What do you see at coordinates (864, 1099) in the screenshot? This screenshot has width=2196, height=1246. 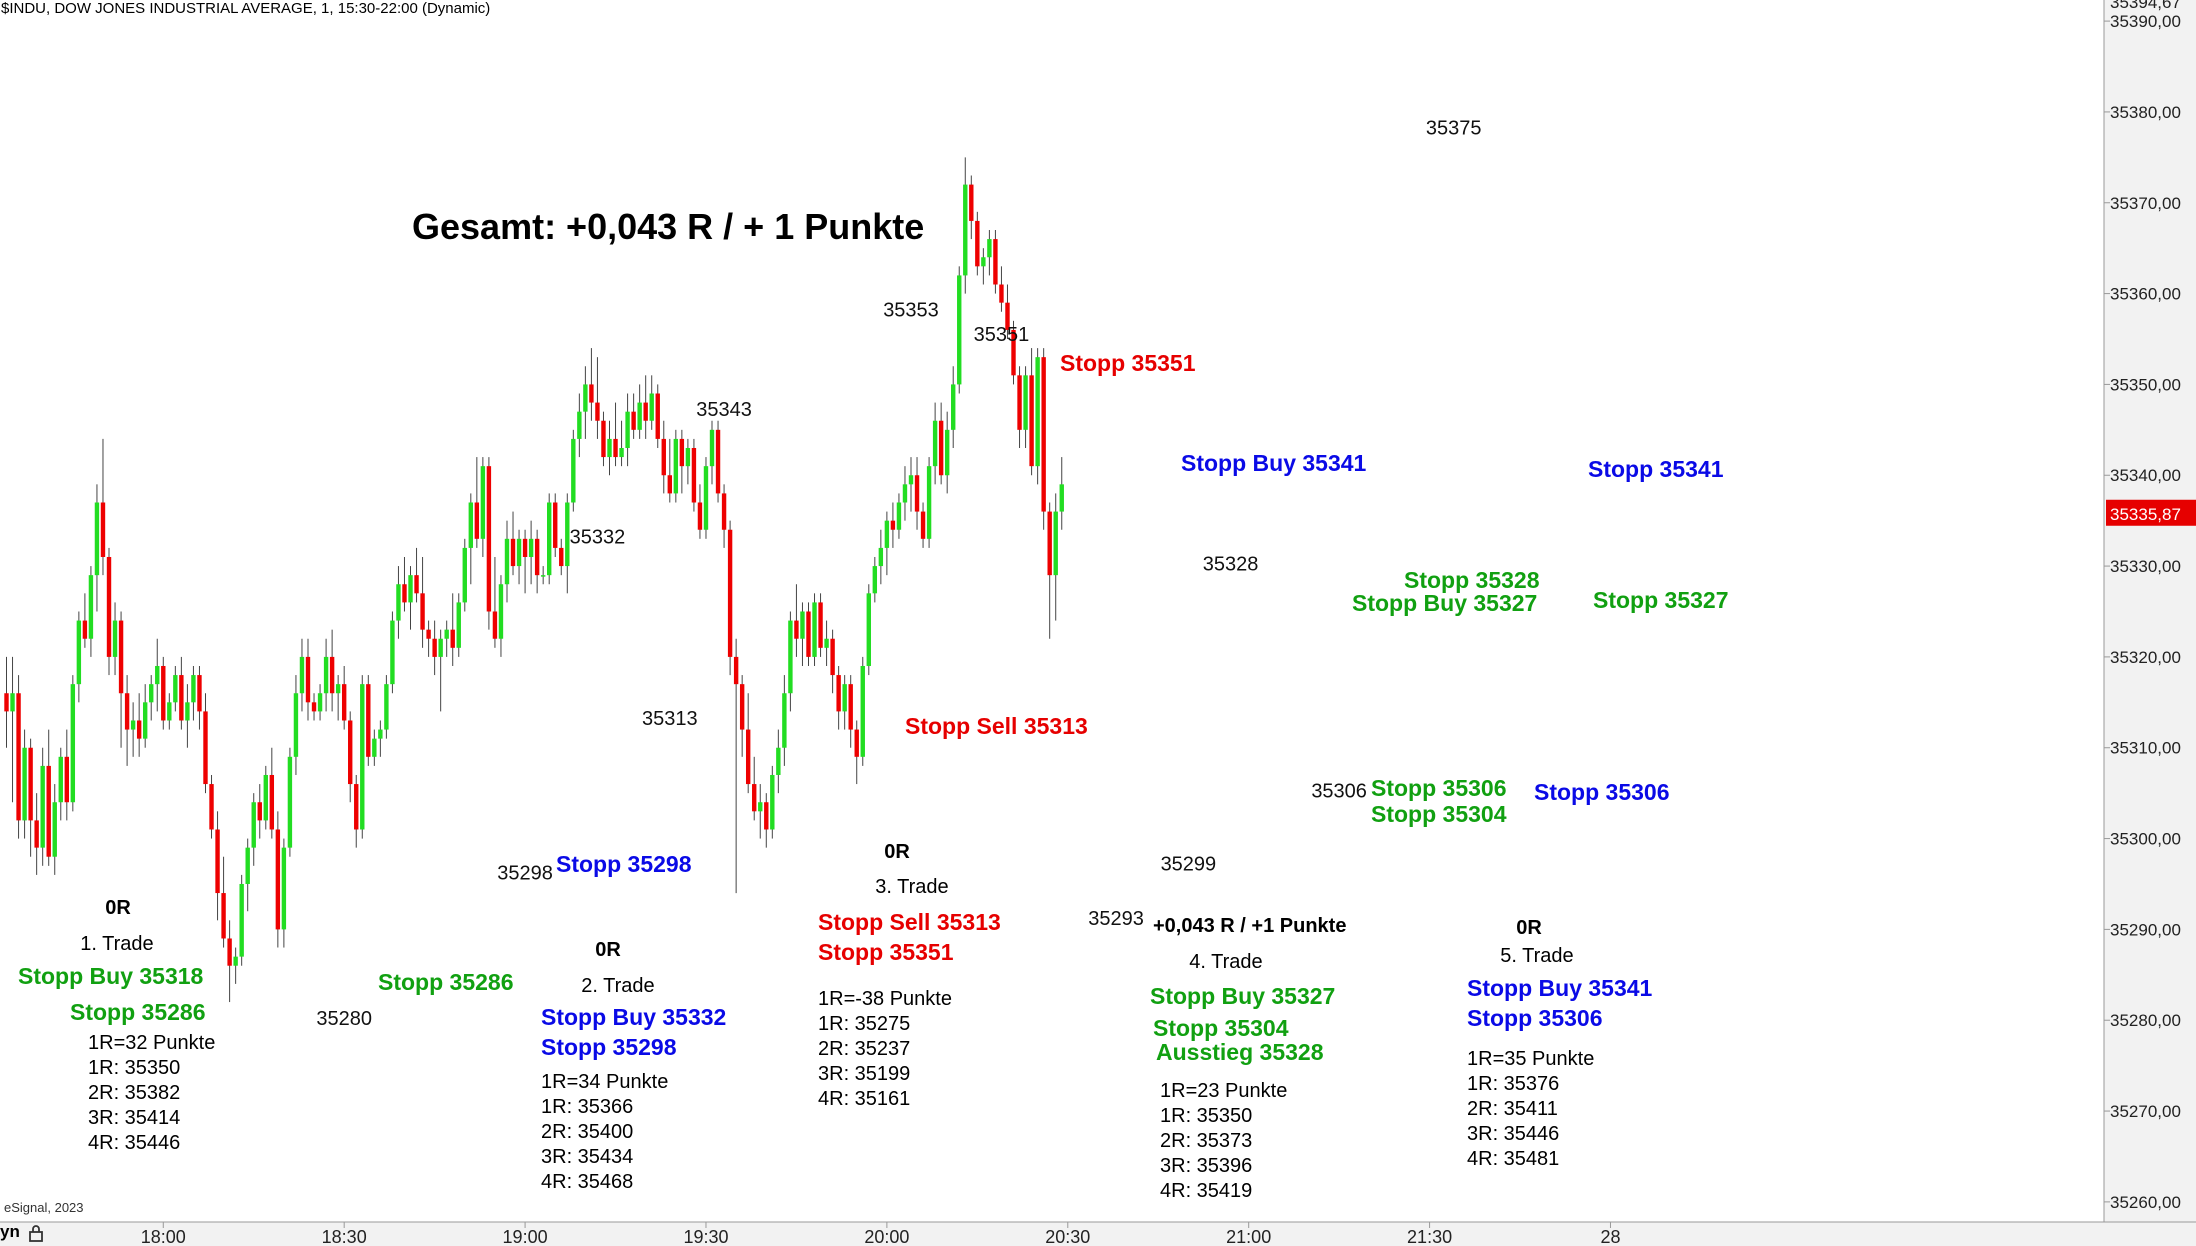 I see `trade3-stats-line: 4R: 35161` at bounding box center [864, 1099].